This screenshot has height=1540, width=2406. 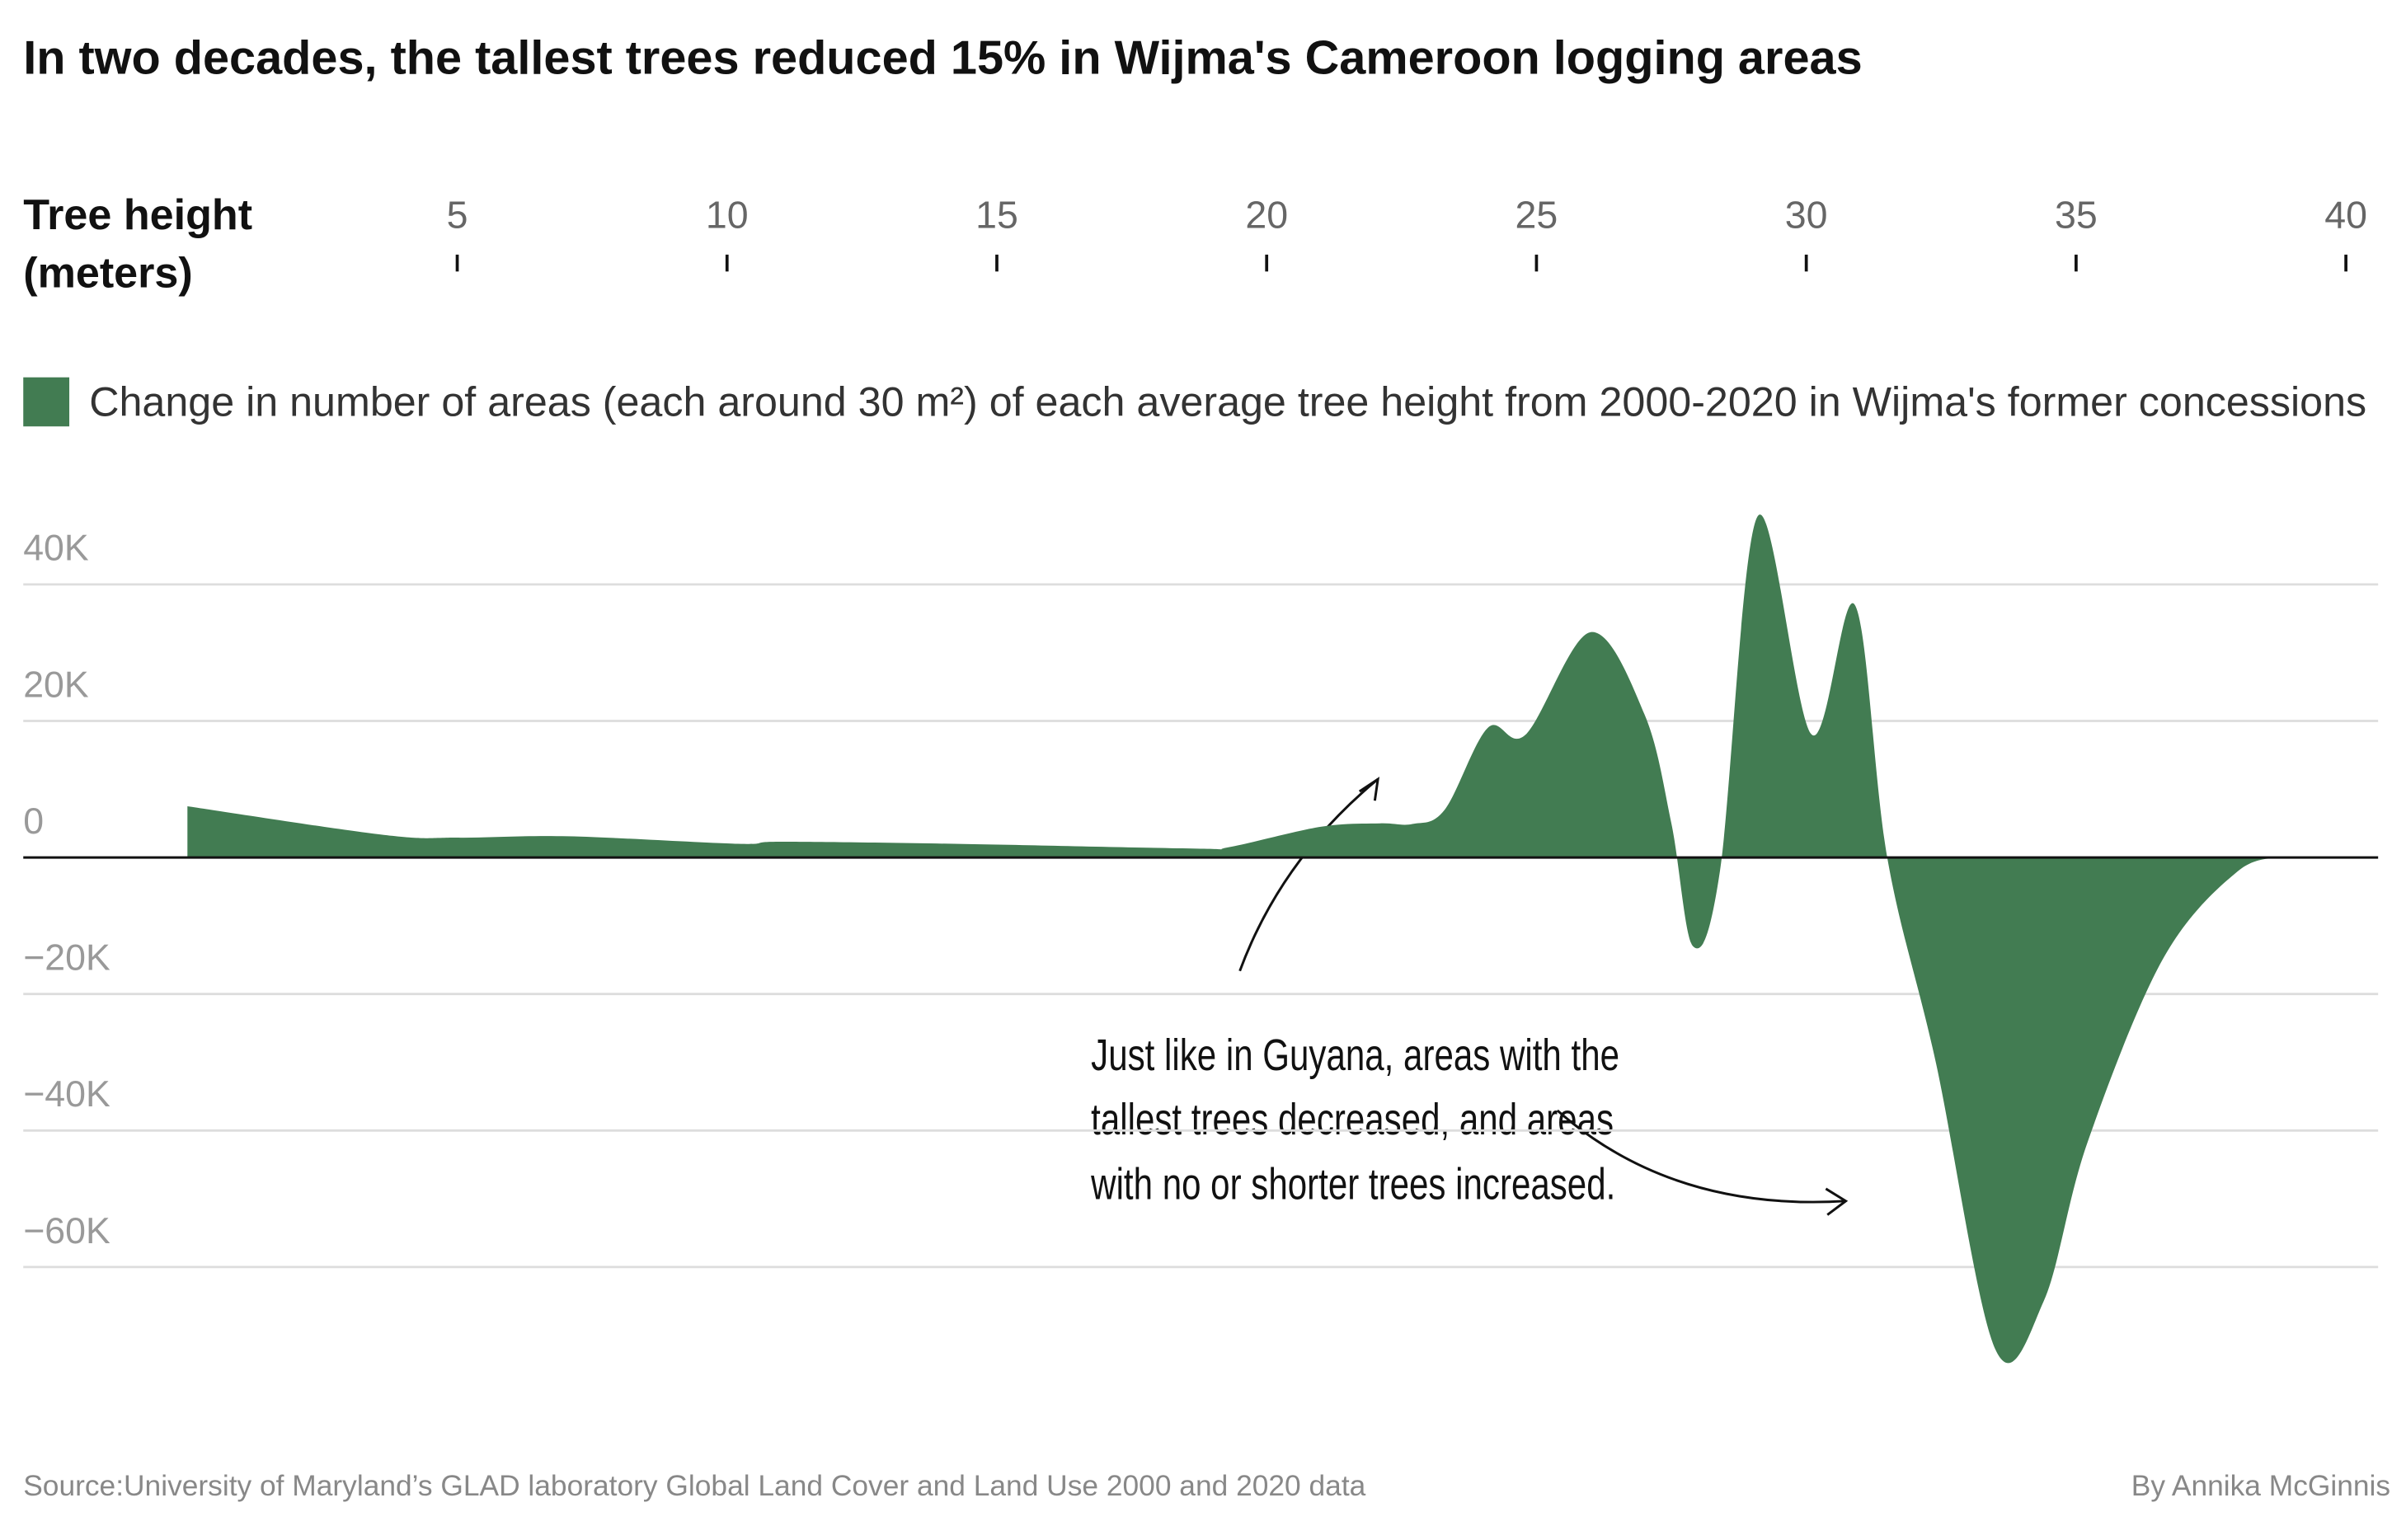 What do you see at coordinates (1355, 1055) in the screenshot?
I see `annotation-line: Just like in Guyana, areas with the` at bounding box center [1355, 1055].